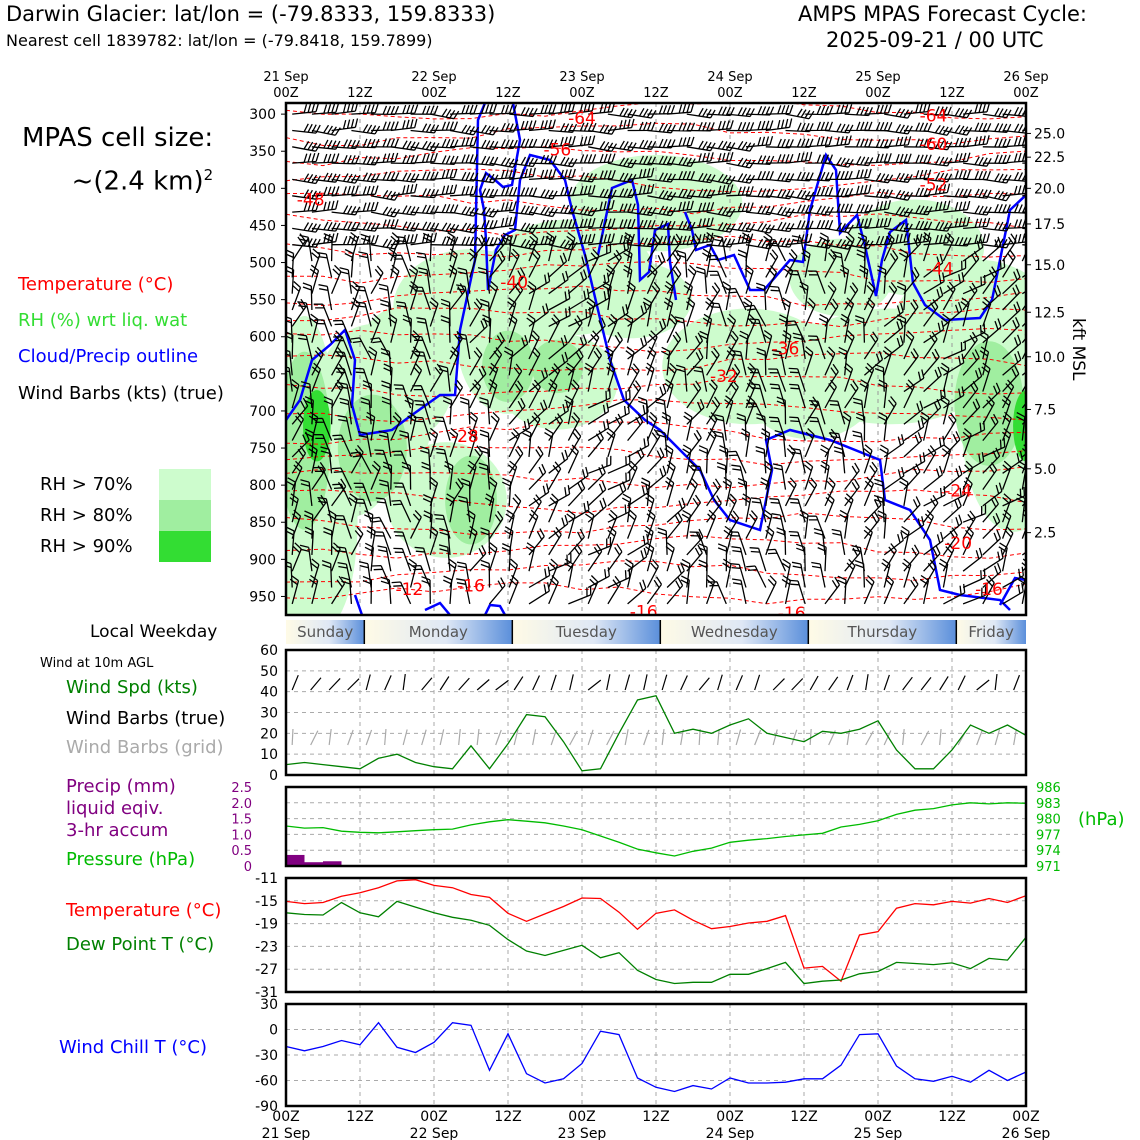 This screenshot has height=1140, width=1140. I want to click on top-date-0: 21 Sep, so click(285, 77).